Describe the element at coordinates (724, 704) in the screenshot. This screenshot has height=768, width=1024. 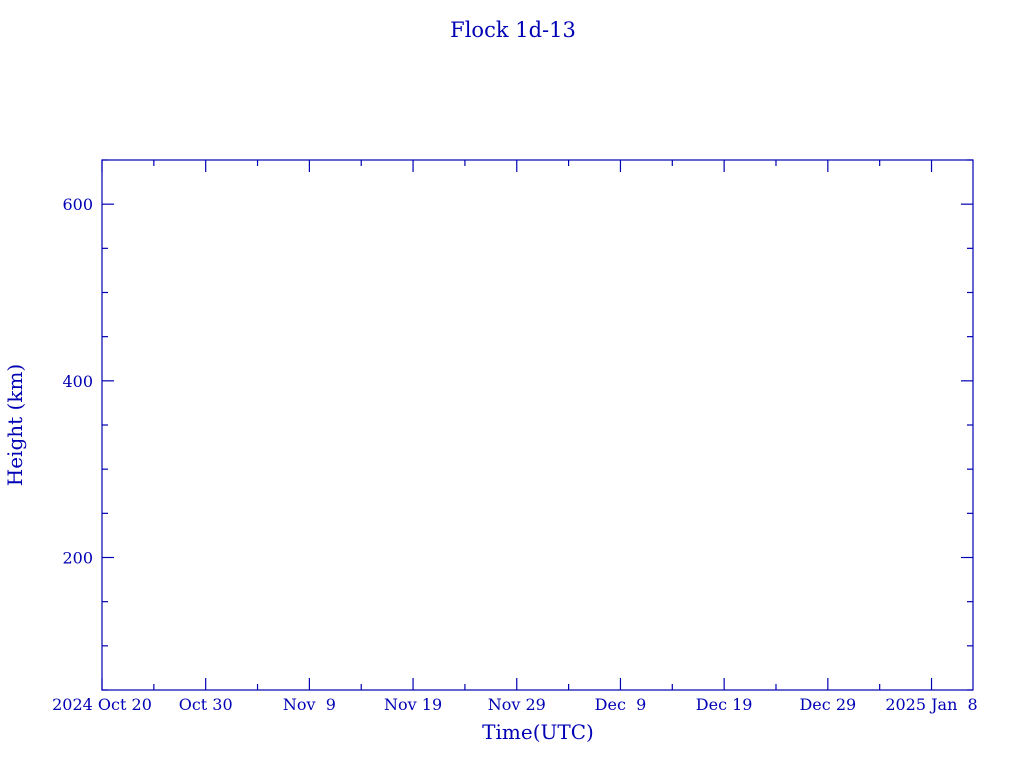
I see `x-tick-label: Dec 19` at that location.